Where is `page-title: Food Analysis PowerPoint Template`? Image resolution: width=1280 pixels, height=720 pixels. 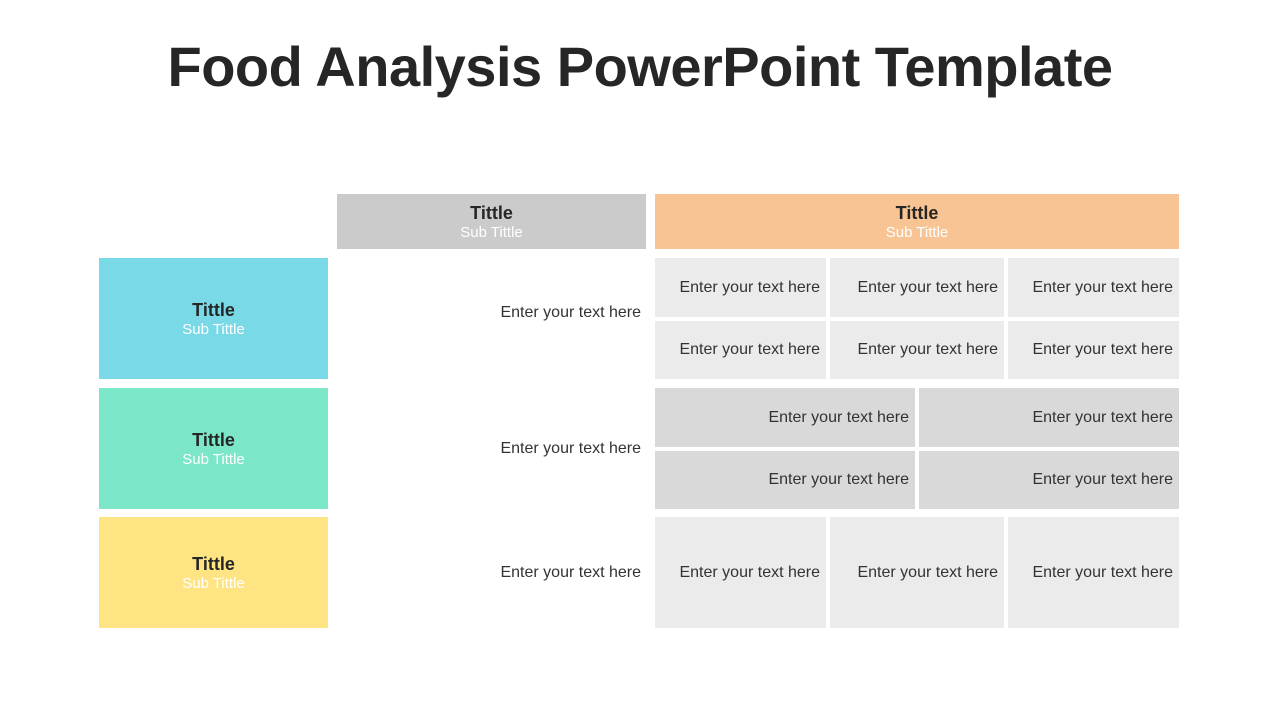 page-title: Food Analysis PowerPoint Template is located at coordinates (640, 66).